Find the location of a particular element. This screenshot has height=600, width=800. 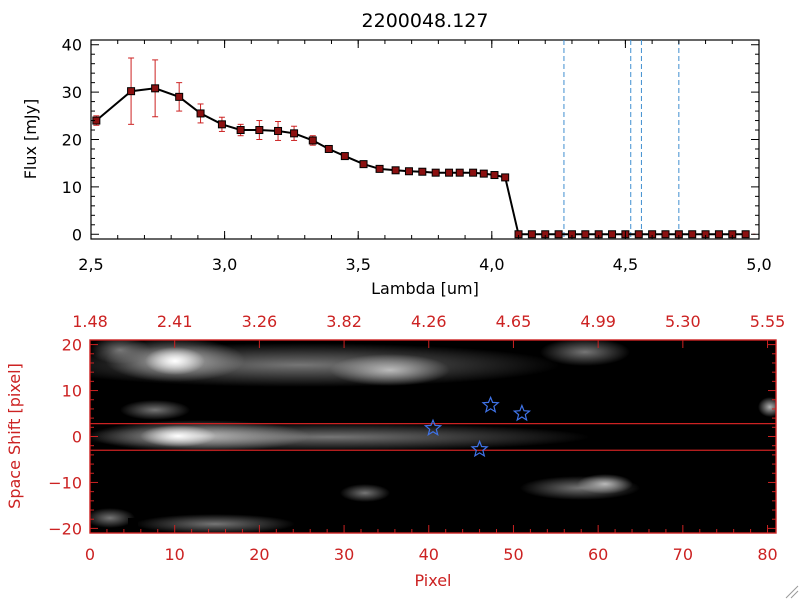

shift-tick-label-0: −20 is located at coordinates (65, 528).